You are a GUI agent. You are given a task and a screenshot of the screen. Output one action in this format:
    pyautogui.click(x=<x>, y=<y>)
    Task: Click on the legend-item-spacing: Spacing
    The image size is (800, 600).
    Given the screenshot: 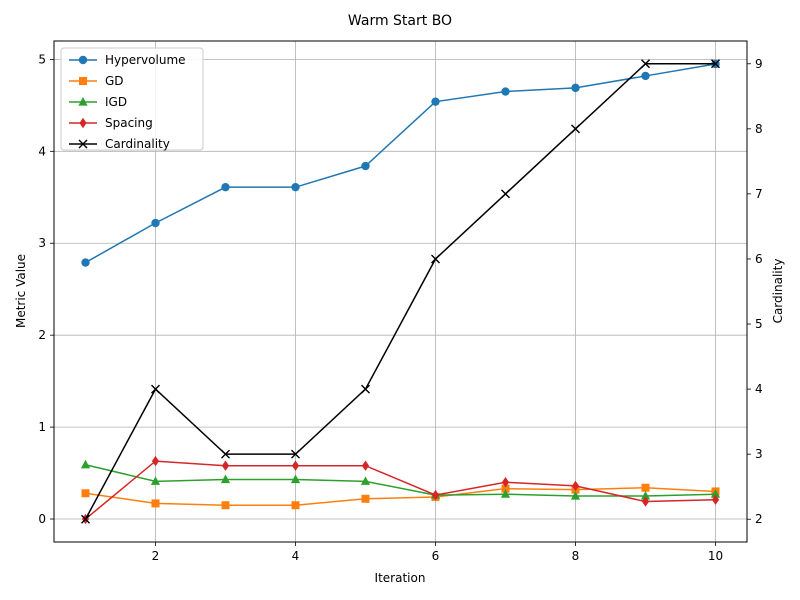 What is the action you would take?
    pyautogui.click(x=111, y=123)
    